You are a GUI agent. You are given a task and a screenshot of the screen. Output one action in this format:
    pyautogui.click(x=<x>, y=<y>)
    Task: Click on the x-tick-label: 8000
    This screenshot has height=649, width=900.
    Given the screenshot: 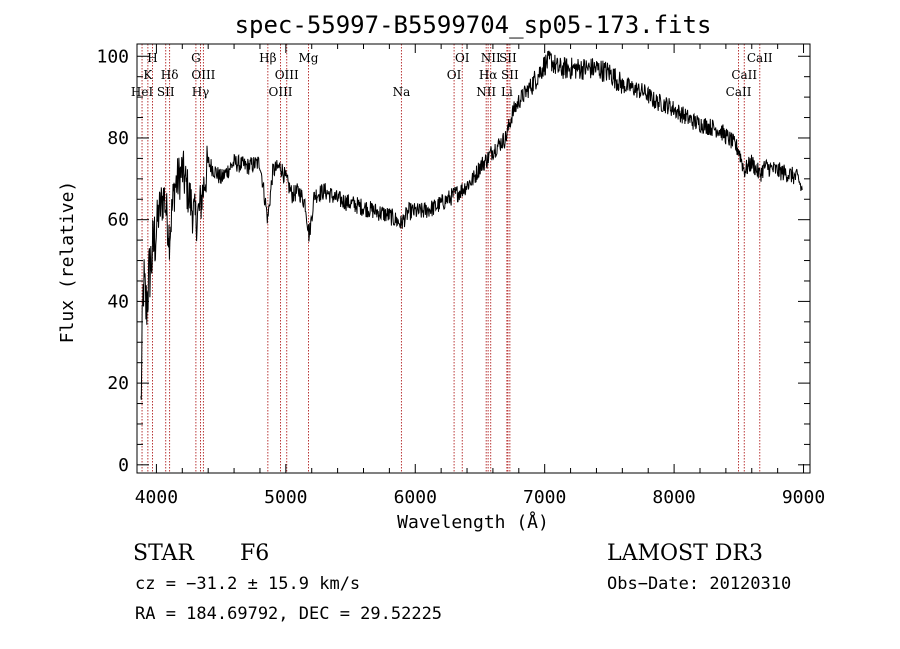 What is the action you would take?
    pyautogui.click(x=673, y=497)
    